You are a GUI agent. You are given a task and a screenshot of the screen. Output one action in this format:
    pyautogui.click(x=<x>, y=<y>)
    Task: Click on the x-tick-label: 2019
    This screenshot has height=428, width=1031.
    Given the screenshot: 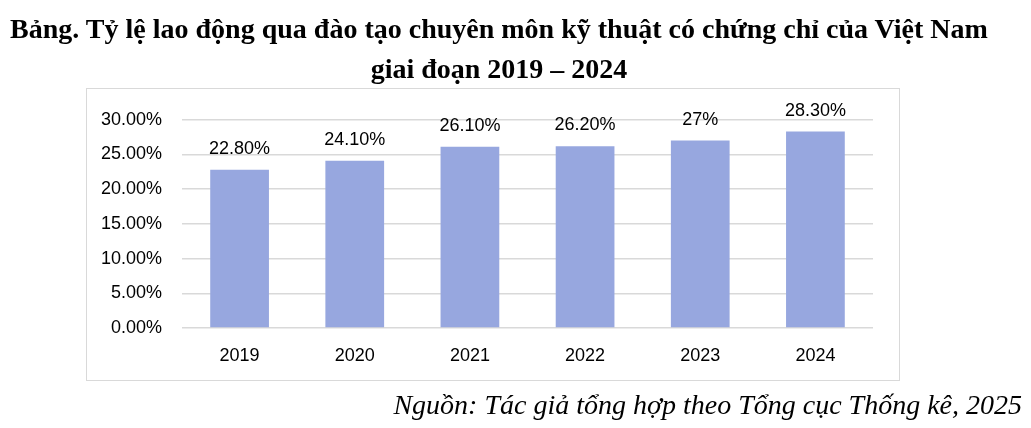 What is the action you would take?
    pyautogui.click(x=239, y=354)
    